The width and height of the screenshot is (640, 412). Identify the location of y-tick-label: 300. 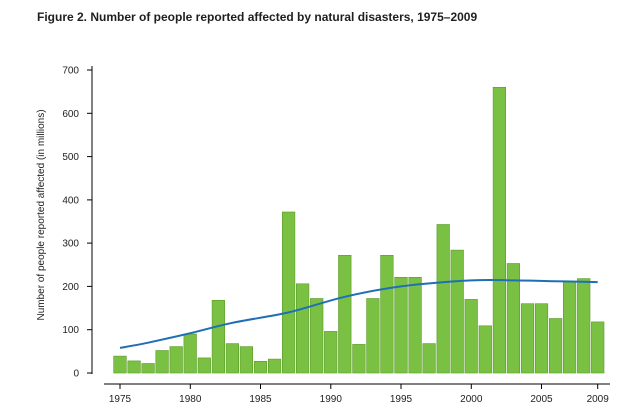
(70, 244).